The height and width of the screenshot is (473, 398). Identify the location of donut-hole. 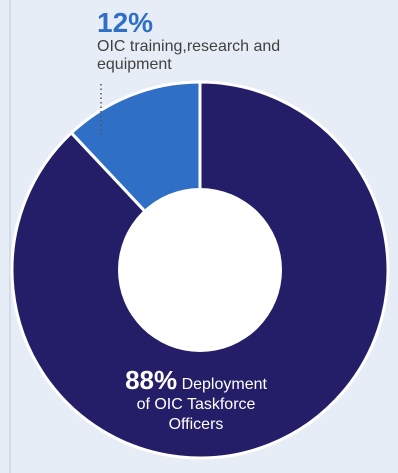
(200, 270).